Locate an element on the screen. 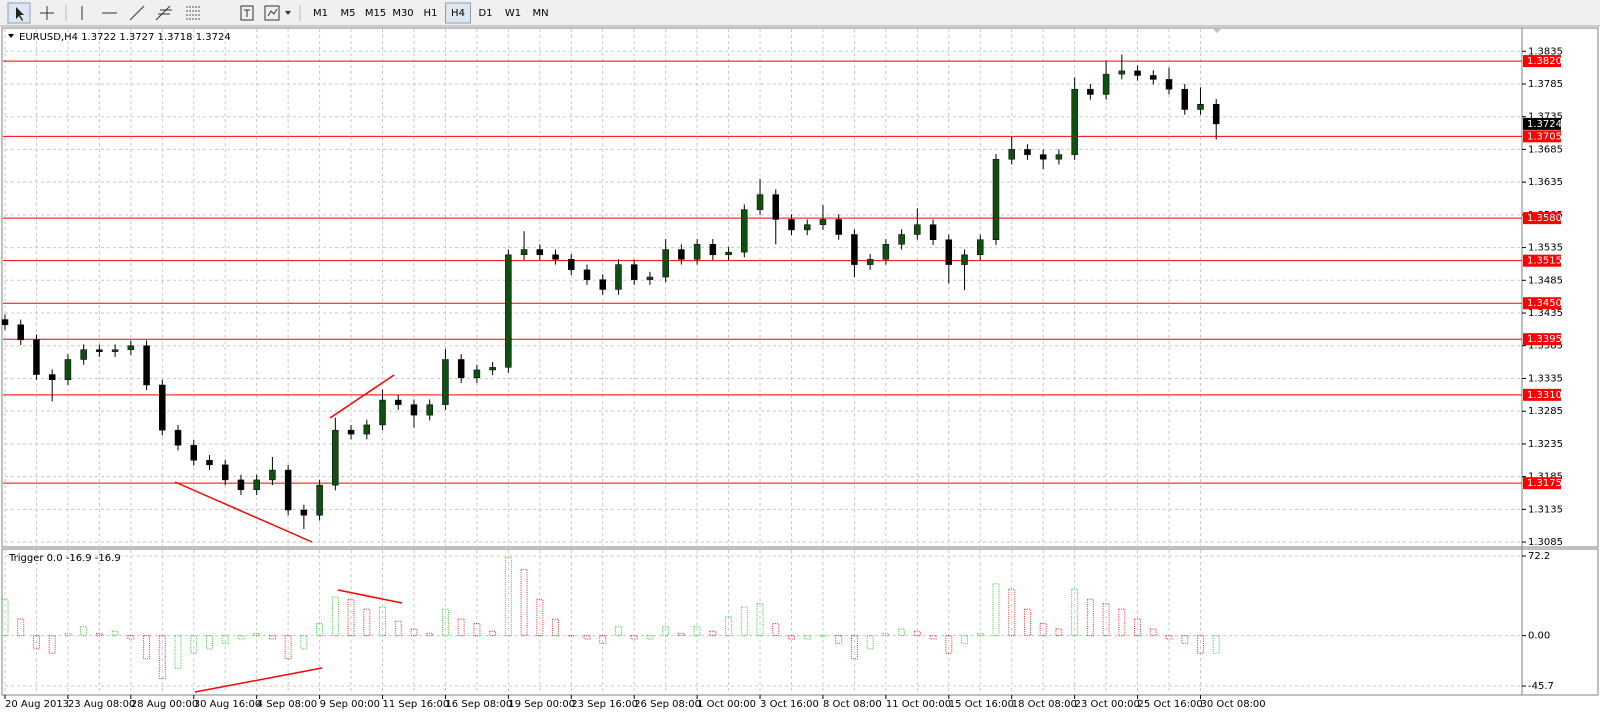 The width and height of the screenshot is (1600, 727). timeframe-label: M1 is located at coordinates (320, 13).